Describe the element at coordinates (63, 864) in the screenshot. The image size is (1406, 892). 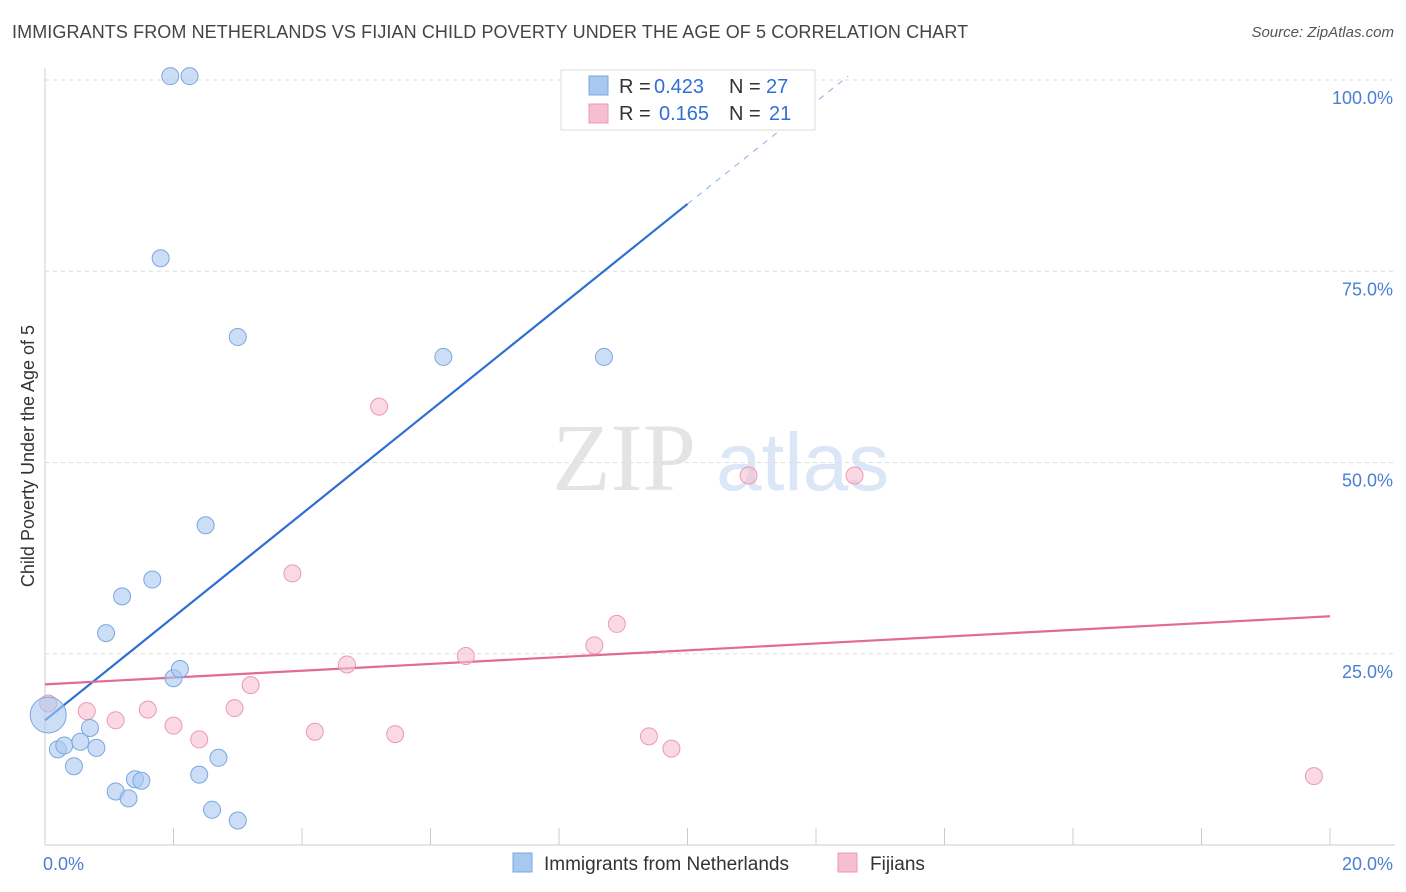
I see `x-tick-label-min: 0.0%` at that location.